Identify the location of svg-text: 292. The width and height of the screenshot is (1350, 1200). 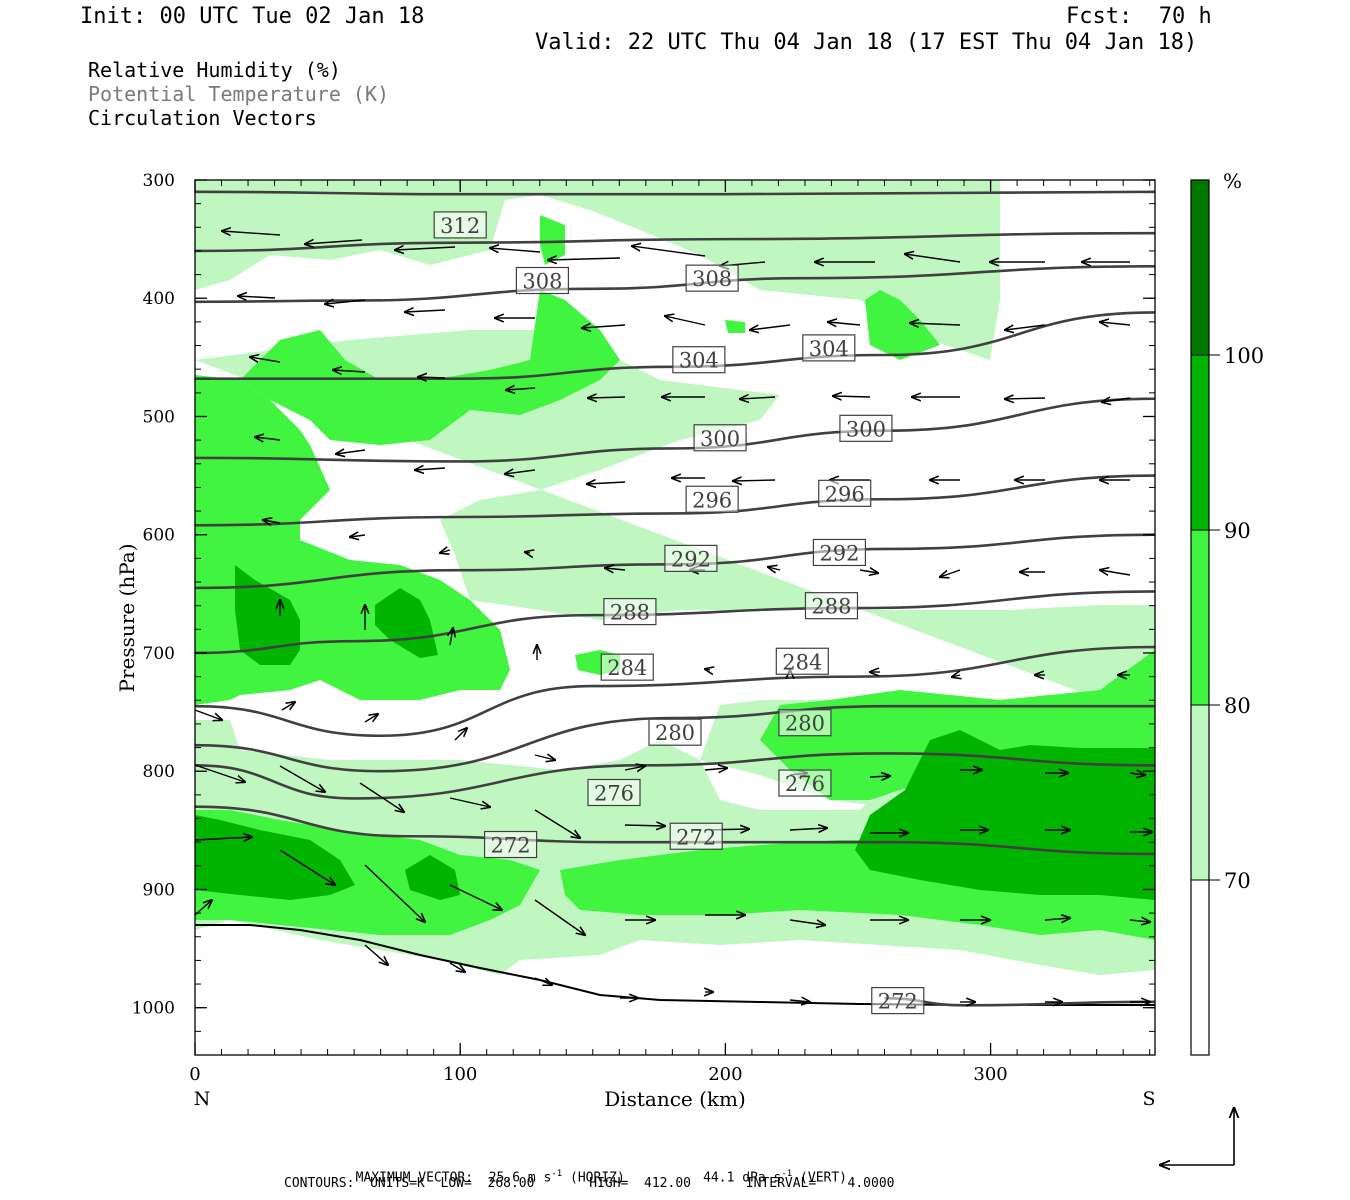
(839, 553).